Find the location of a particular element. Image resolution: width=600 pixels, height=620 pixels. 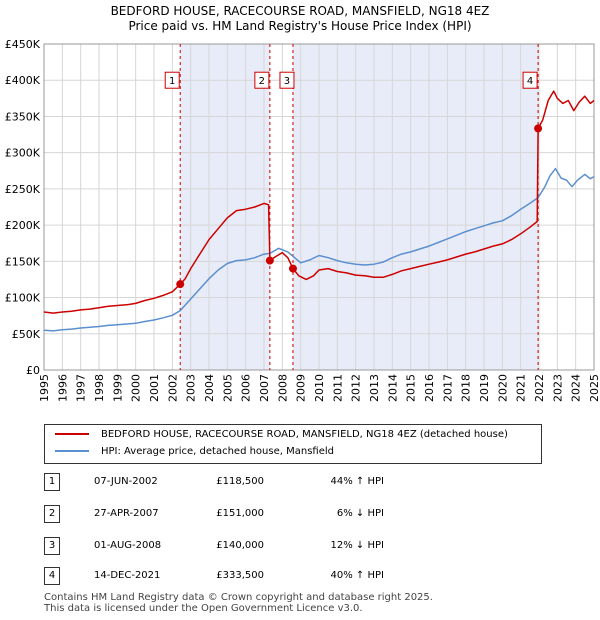

x-tick-label: 1996 is located at coordinates (62, 388).